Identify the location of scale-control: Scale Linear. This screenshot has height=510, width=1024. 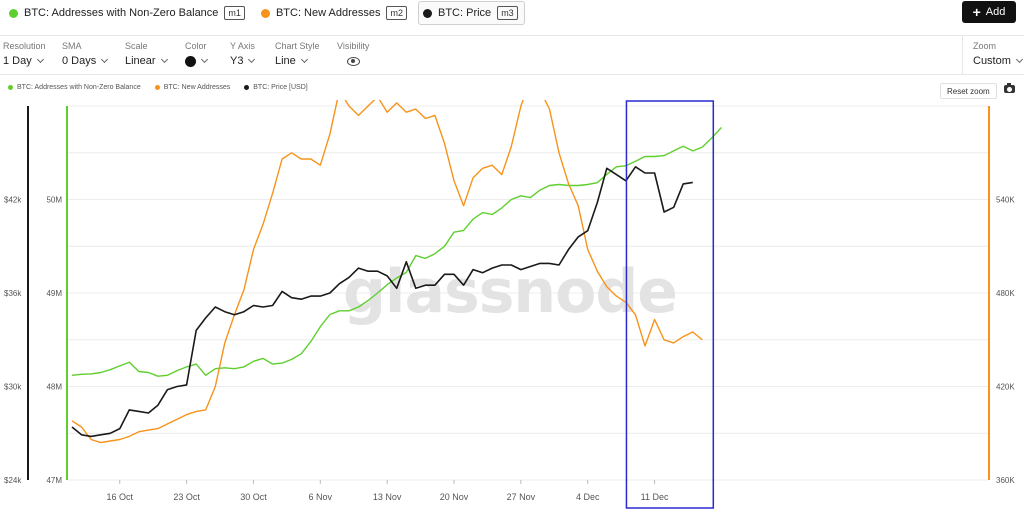
(146, 54).